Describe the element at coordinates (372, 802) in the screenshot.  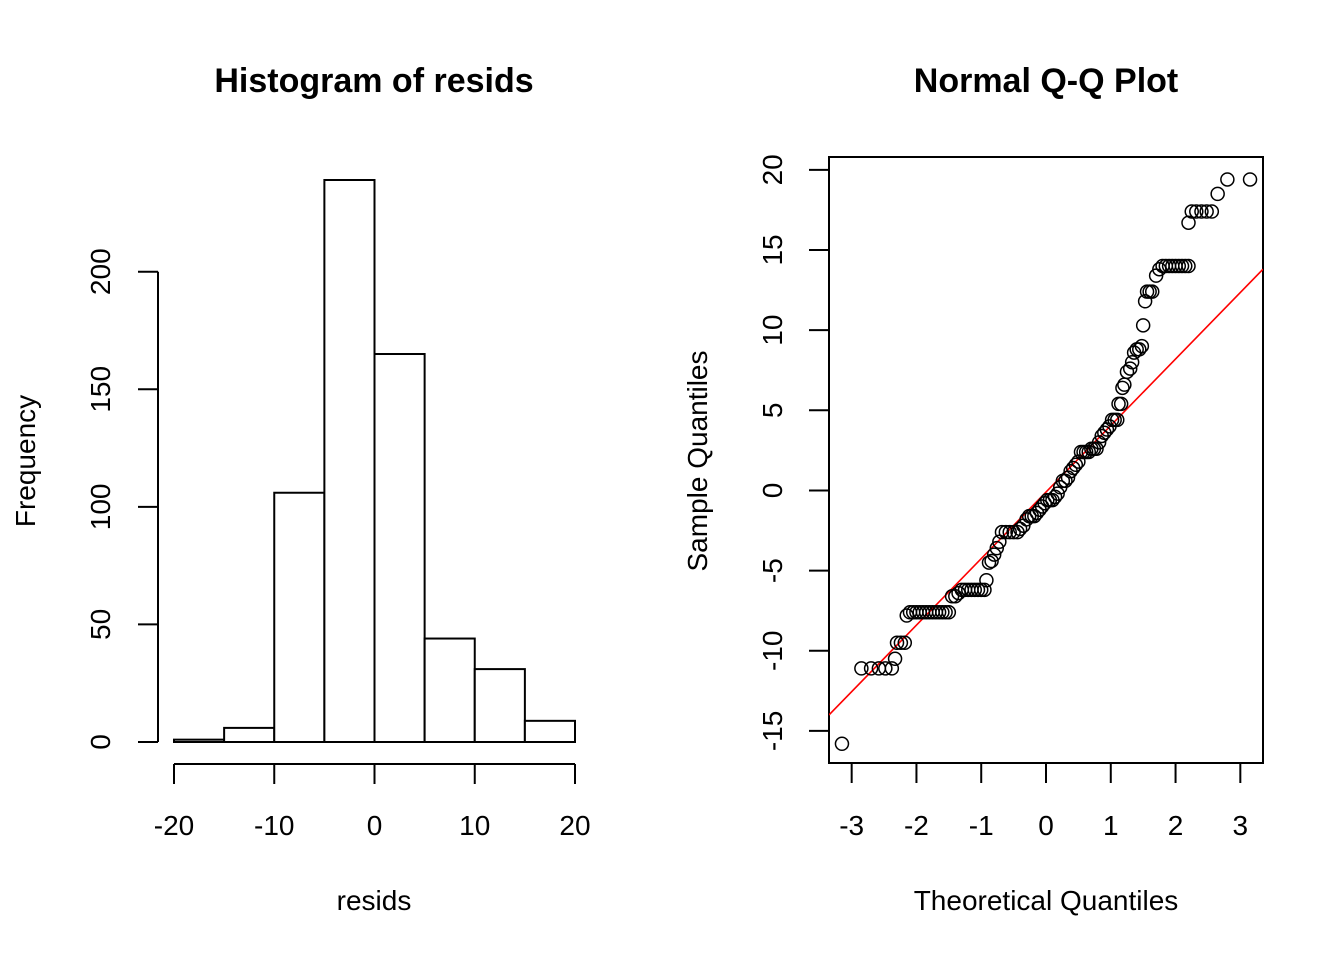
I see `histogram-x-axis: -20 -10 0 10 20` at that location.